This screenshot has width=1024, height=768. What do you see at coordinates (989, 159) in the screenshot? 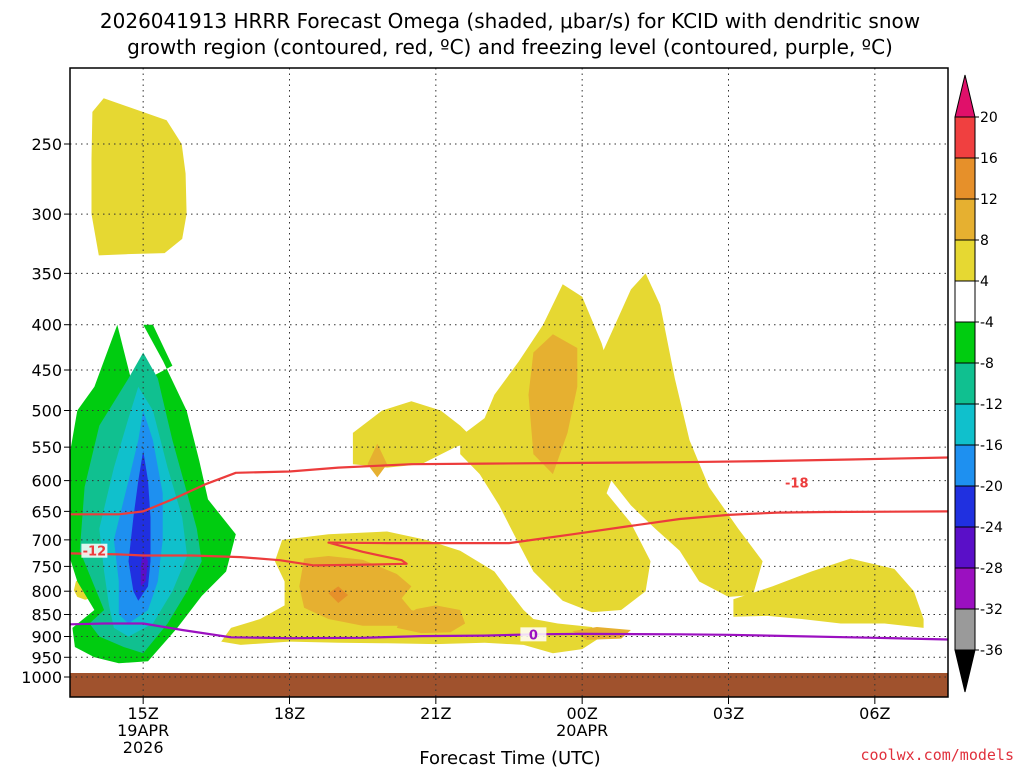
I see `colorbar-label-16: 16` at bounding box center [989, 159].